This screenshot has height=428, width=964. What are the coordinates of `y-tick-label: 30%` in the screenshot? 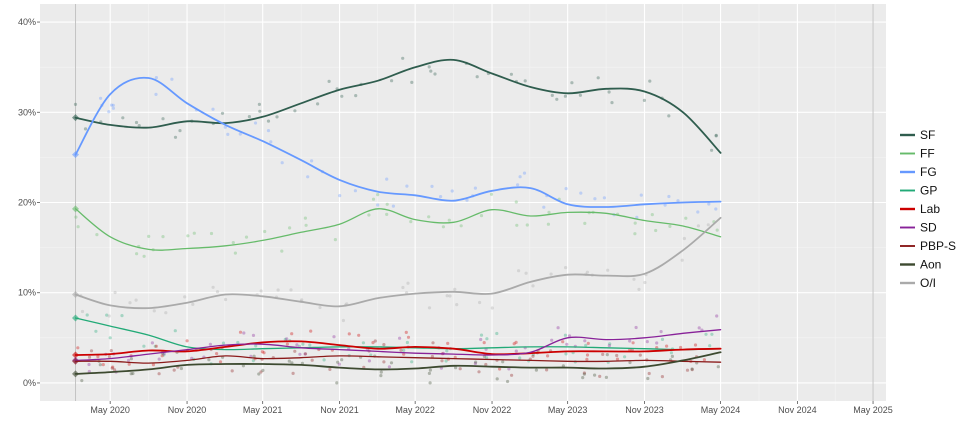 It's located at (27, 112).